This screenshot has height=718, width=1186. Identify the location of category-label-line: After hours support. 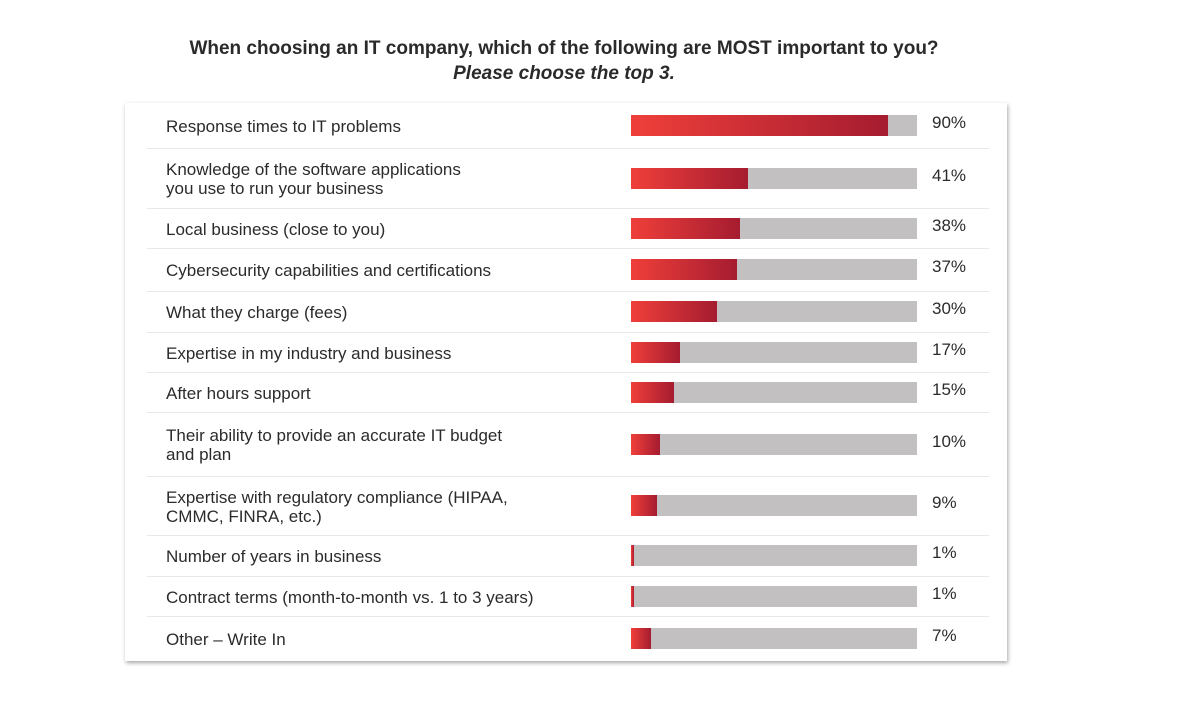
(238, 393).